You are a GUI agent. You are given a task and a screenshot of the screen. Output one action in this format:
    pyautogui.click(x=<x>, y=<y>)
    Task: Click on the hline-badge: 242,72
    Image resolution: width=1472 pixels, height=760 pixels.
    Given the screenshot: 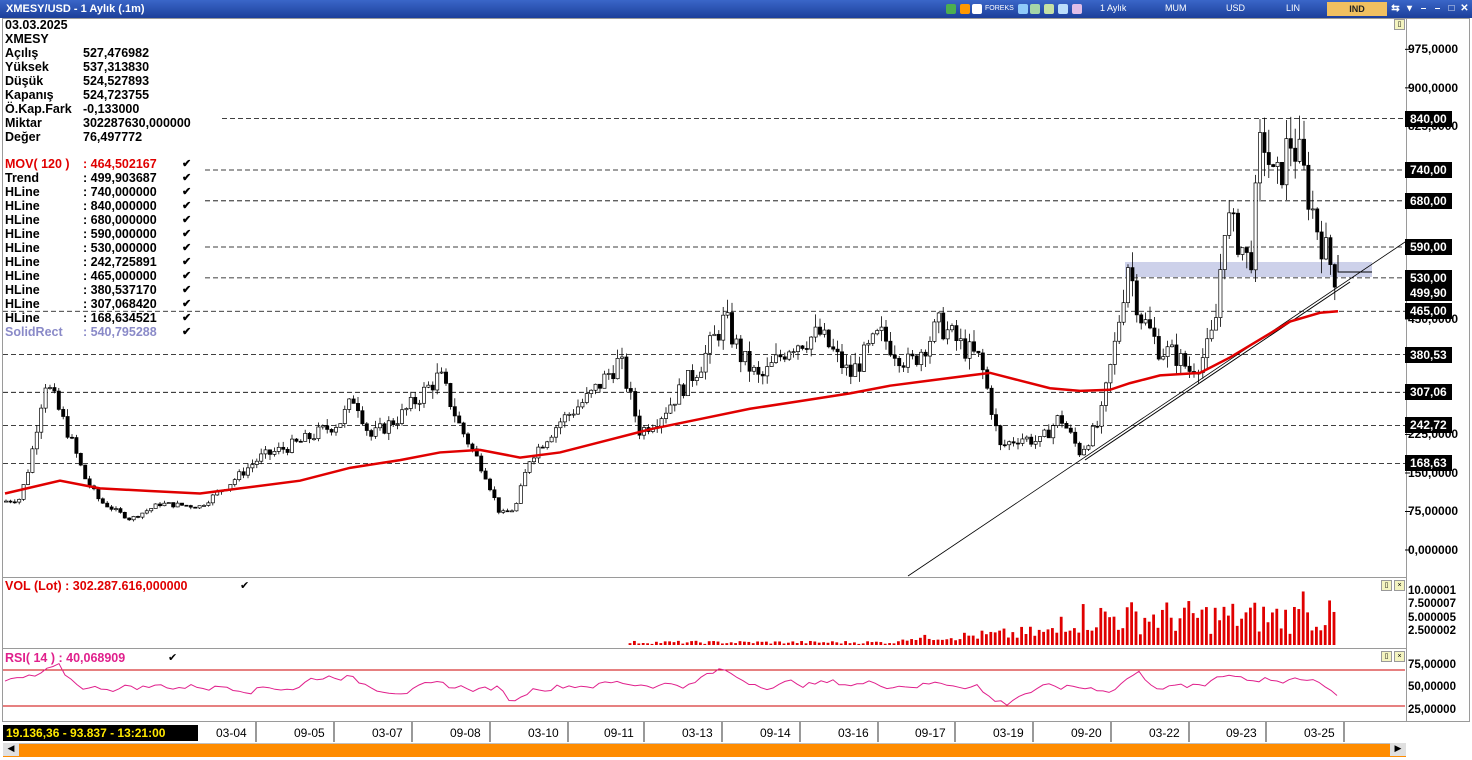 What is the action you would take?
    pyautogui.click(x=1428, y=425)
    